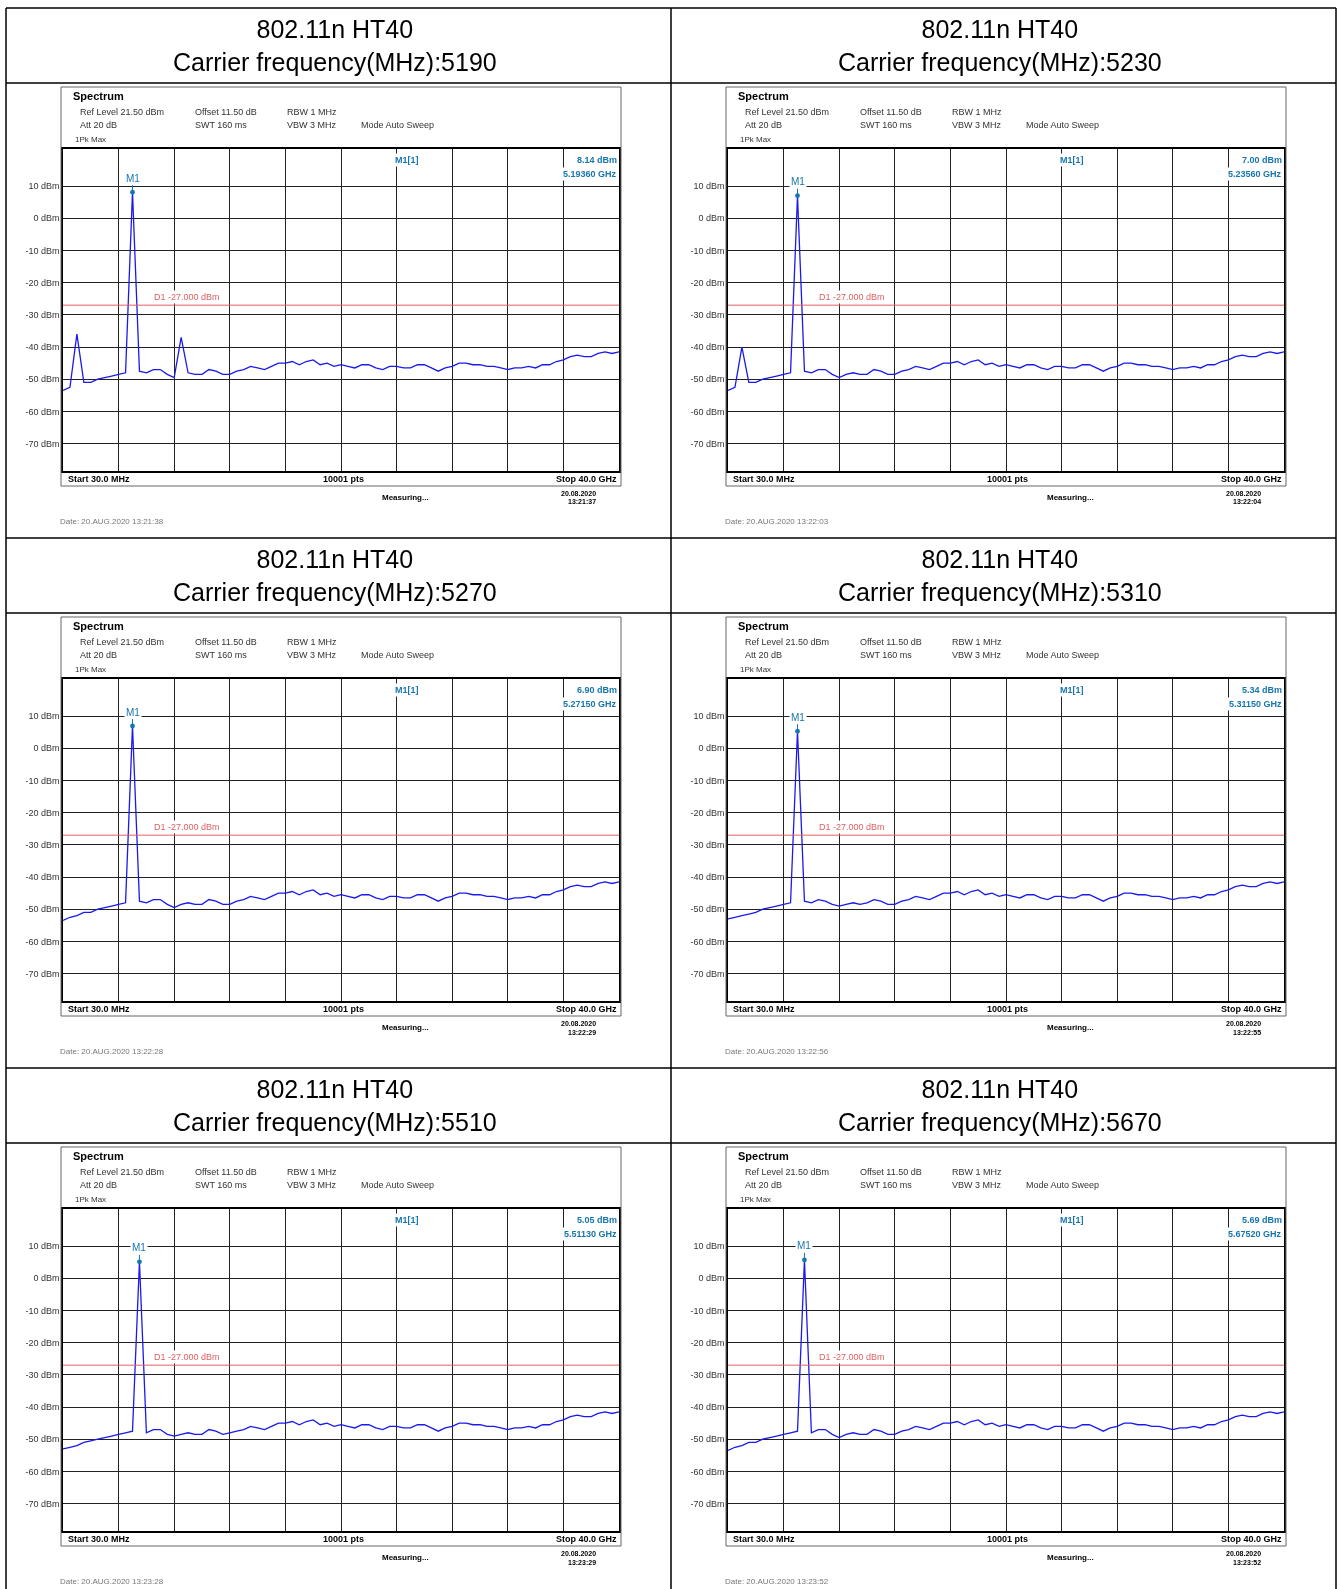 This screenshot has height=1589, width=1338. Describe the element at coordinates (112, 1051) in the screenshot. I see `text: Date: 20.AUG.2020 13:22:28` at that location.